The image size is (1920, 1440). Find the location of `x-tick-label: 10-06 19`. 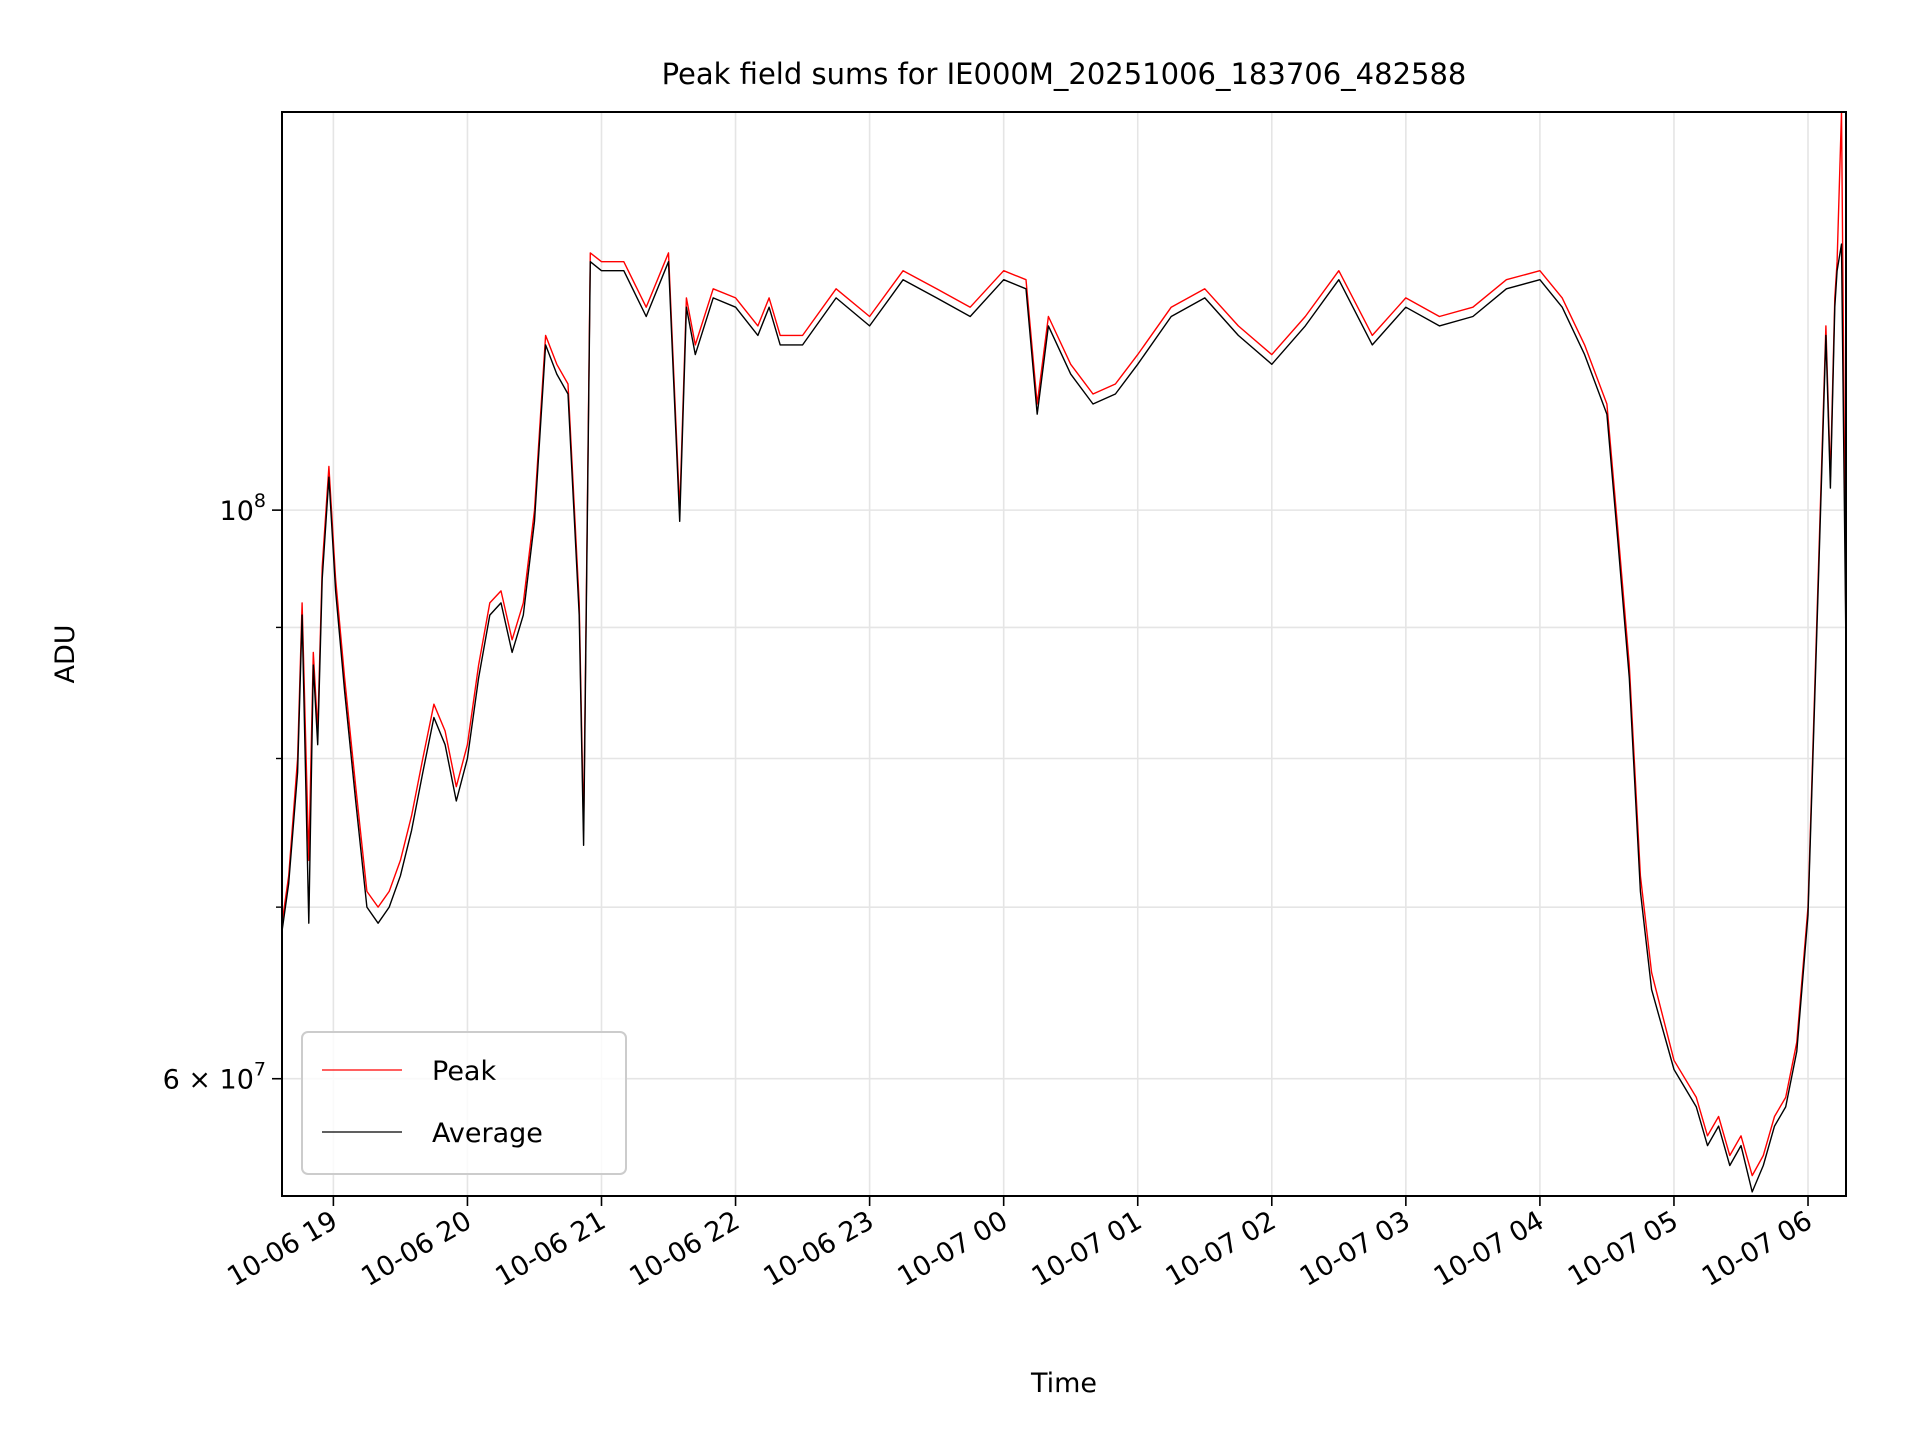

x-tick-label: 10-06 19 is located at coordinates (282, 1249).